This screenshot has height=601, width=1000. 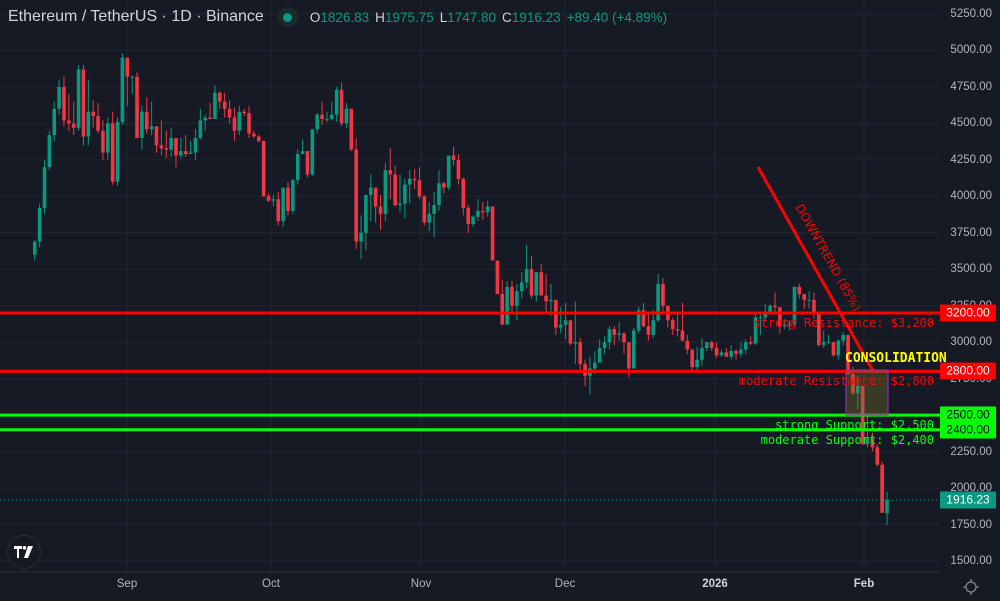 I want to click on strong-support-label: strong Support: $2,500, so click(x=854, y=425).